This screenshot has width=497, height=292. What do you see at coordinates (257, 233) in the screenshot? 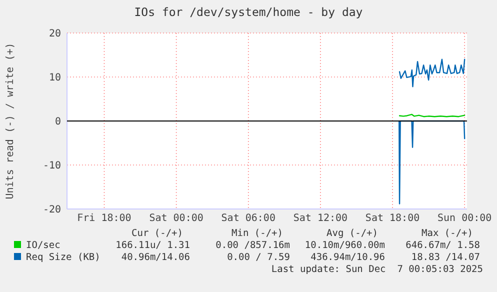
I see `text: Min (-/+)` at bounding box center [257, 233].